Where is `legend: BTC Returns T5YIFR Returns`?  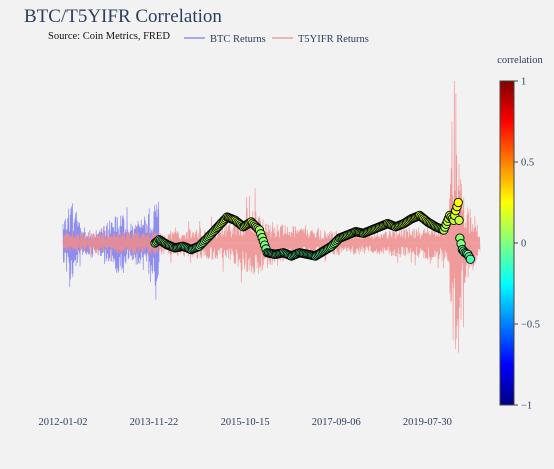 legend: BTC Returns T5YIFR Returns is located at coordinates (276, 39).